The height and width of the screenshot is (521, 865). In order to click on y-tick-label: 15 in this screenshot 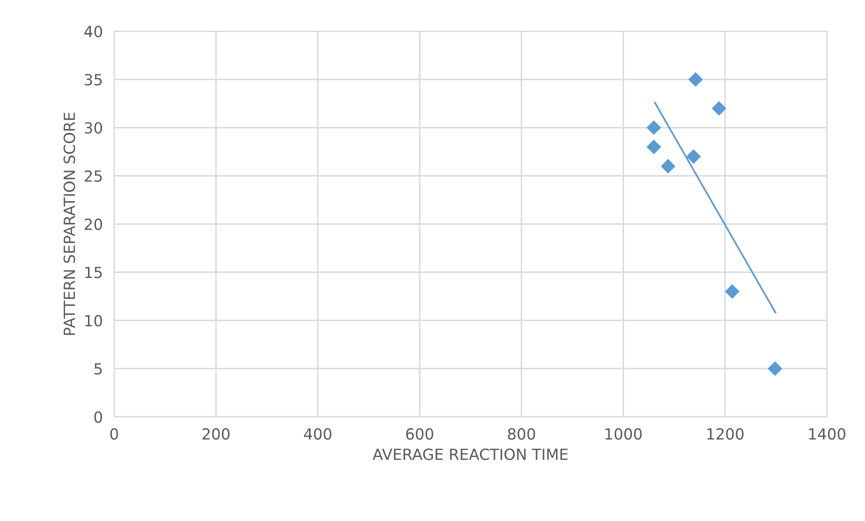, I will do `click(93, 272)`.